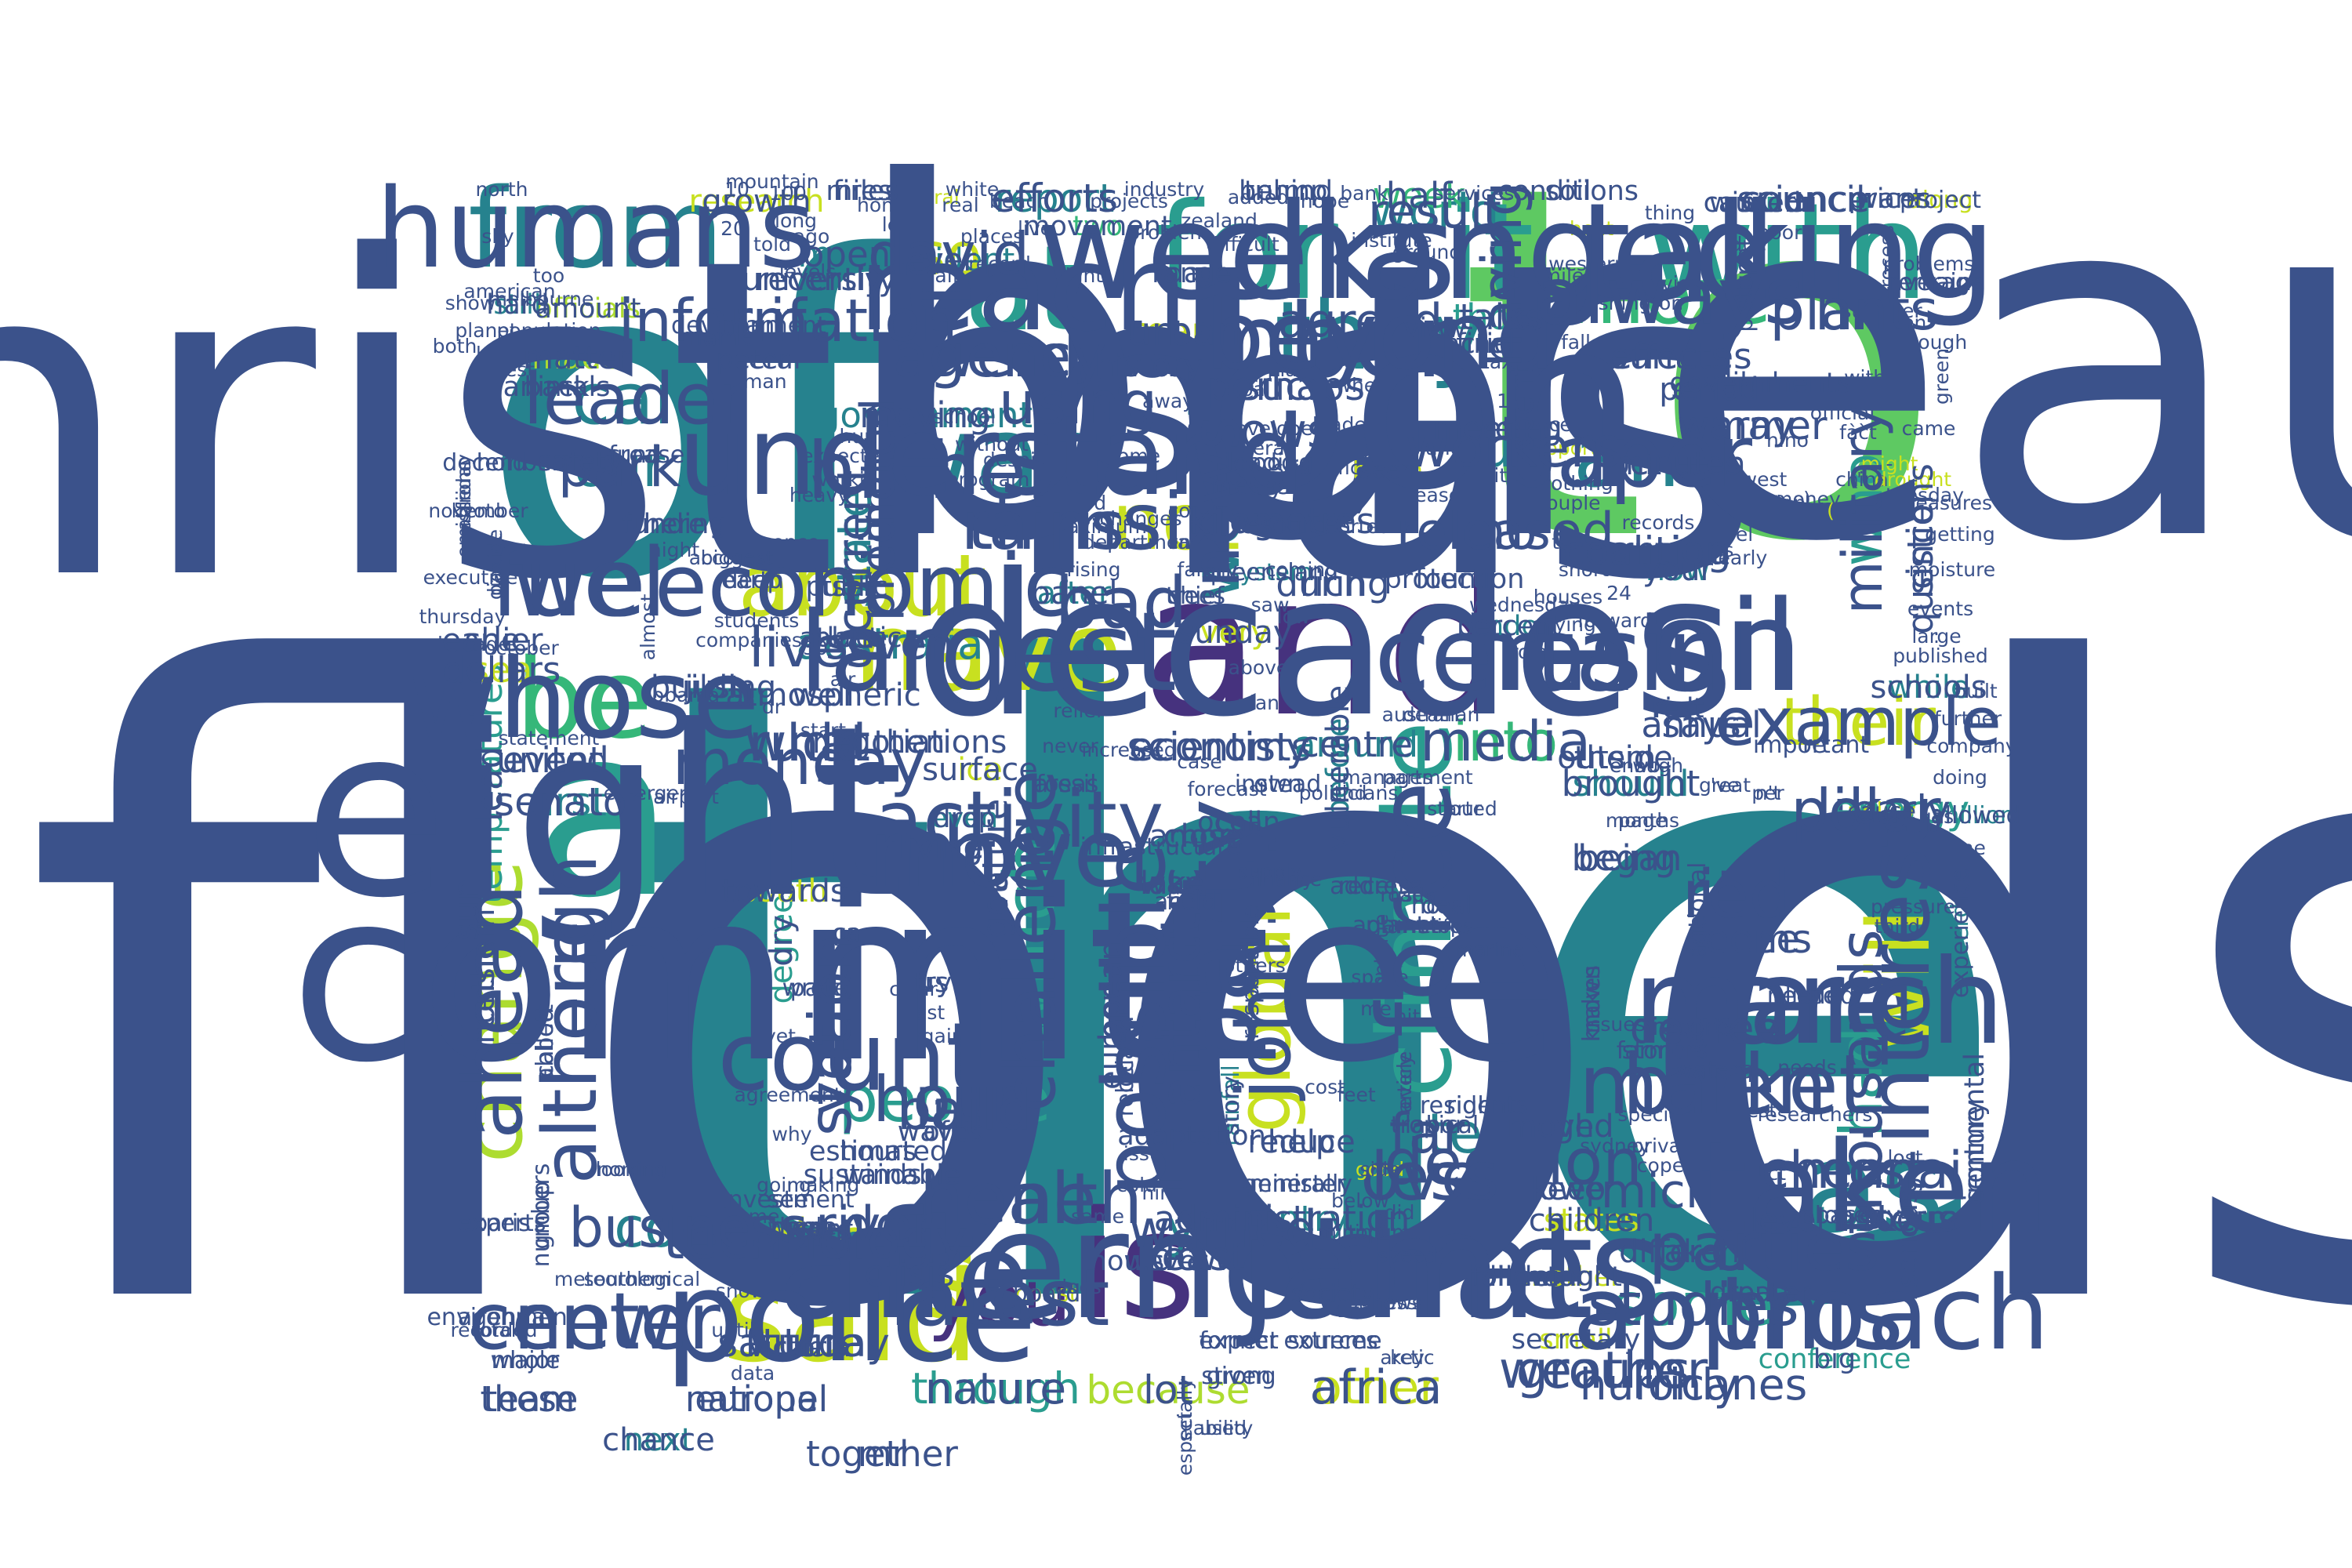  I want to click on cloud-word: victoria, so click(800, 1347).